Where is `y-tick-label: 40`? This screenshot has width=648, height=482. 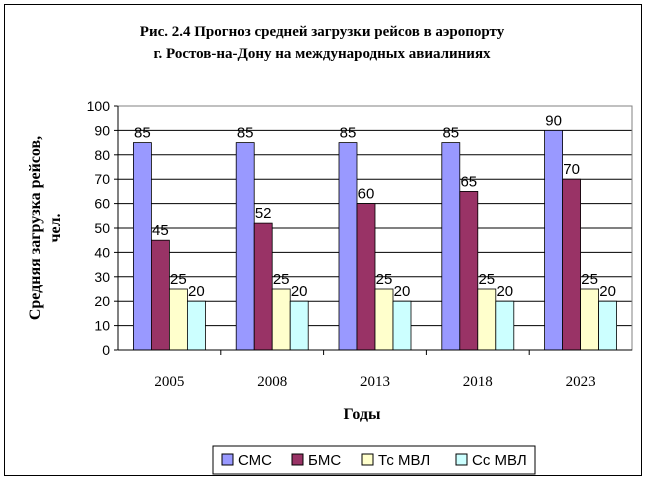 y-tick-label: 40 is located at coordinates (102, 252).